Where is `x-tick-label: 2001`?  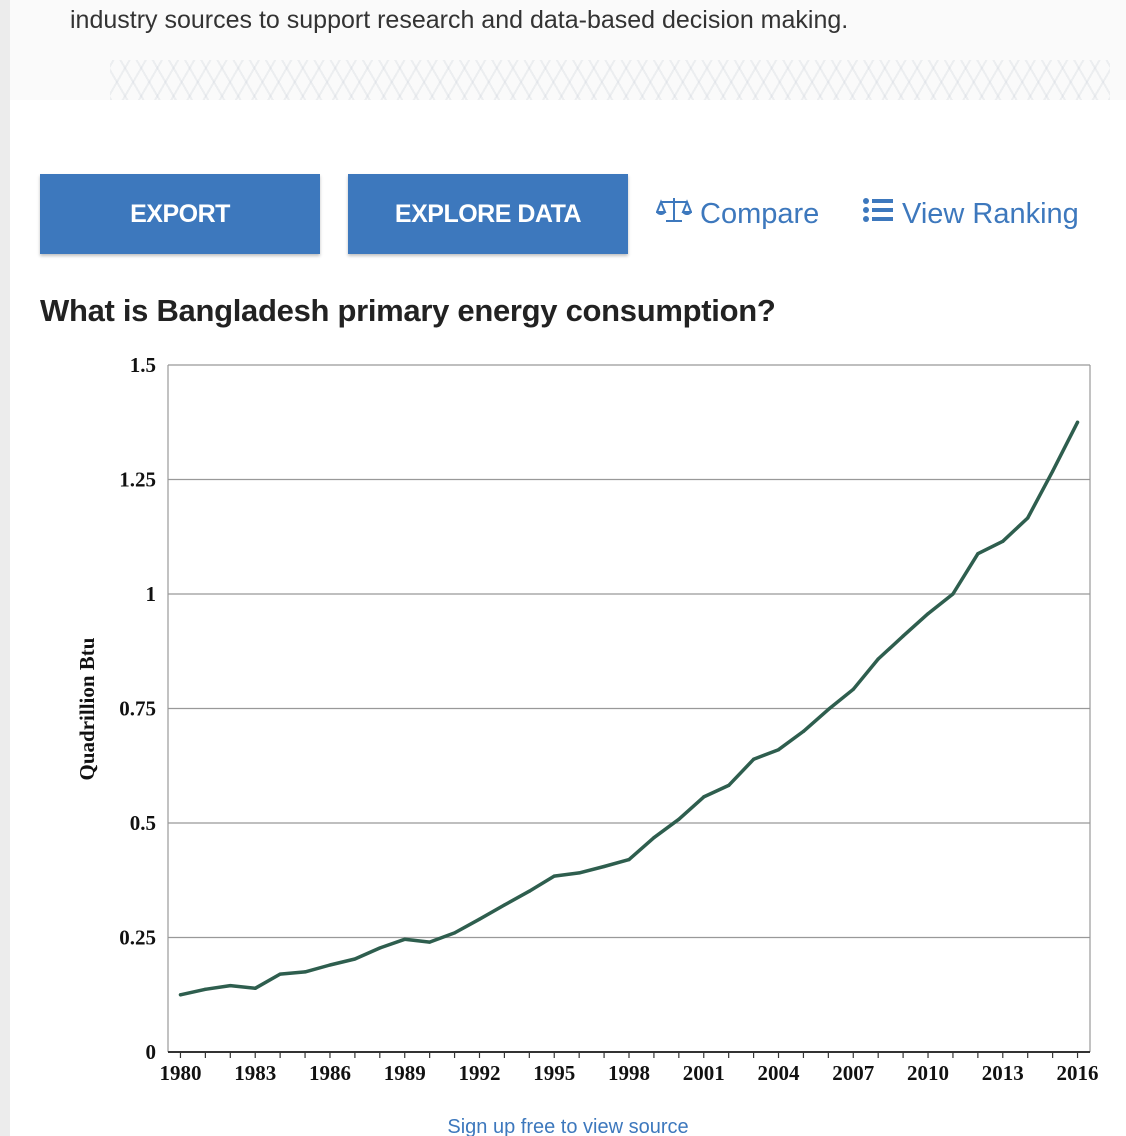 x-tick-label: 2001 is located at coordinates (704, 1073).